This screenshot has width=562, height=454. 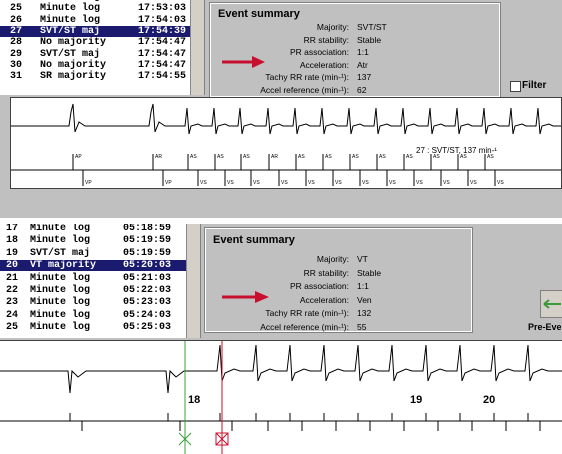 I want to click on log-time: 05:22:03, so click(x=147, y=290).